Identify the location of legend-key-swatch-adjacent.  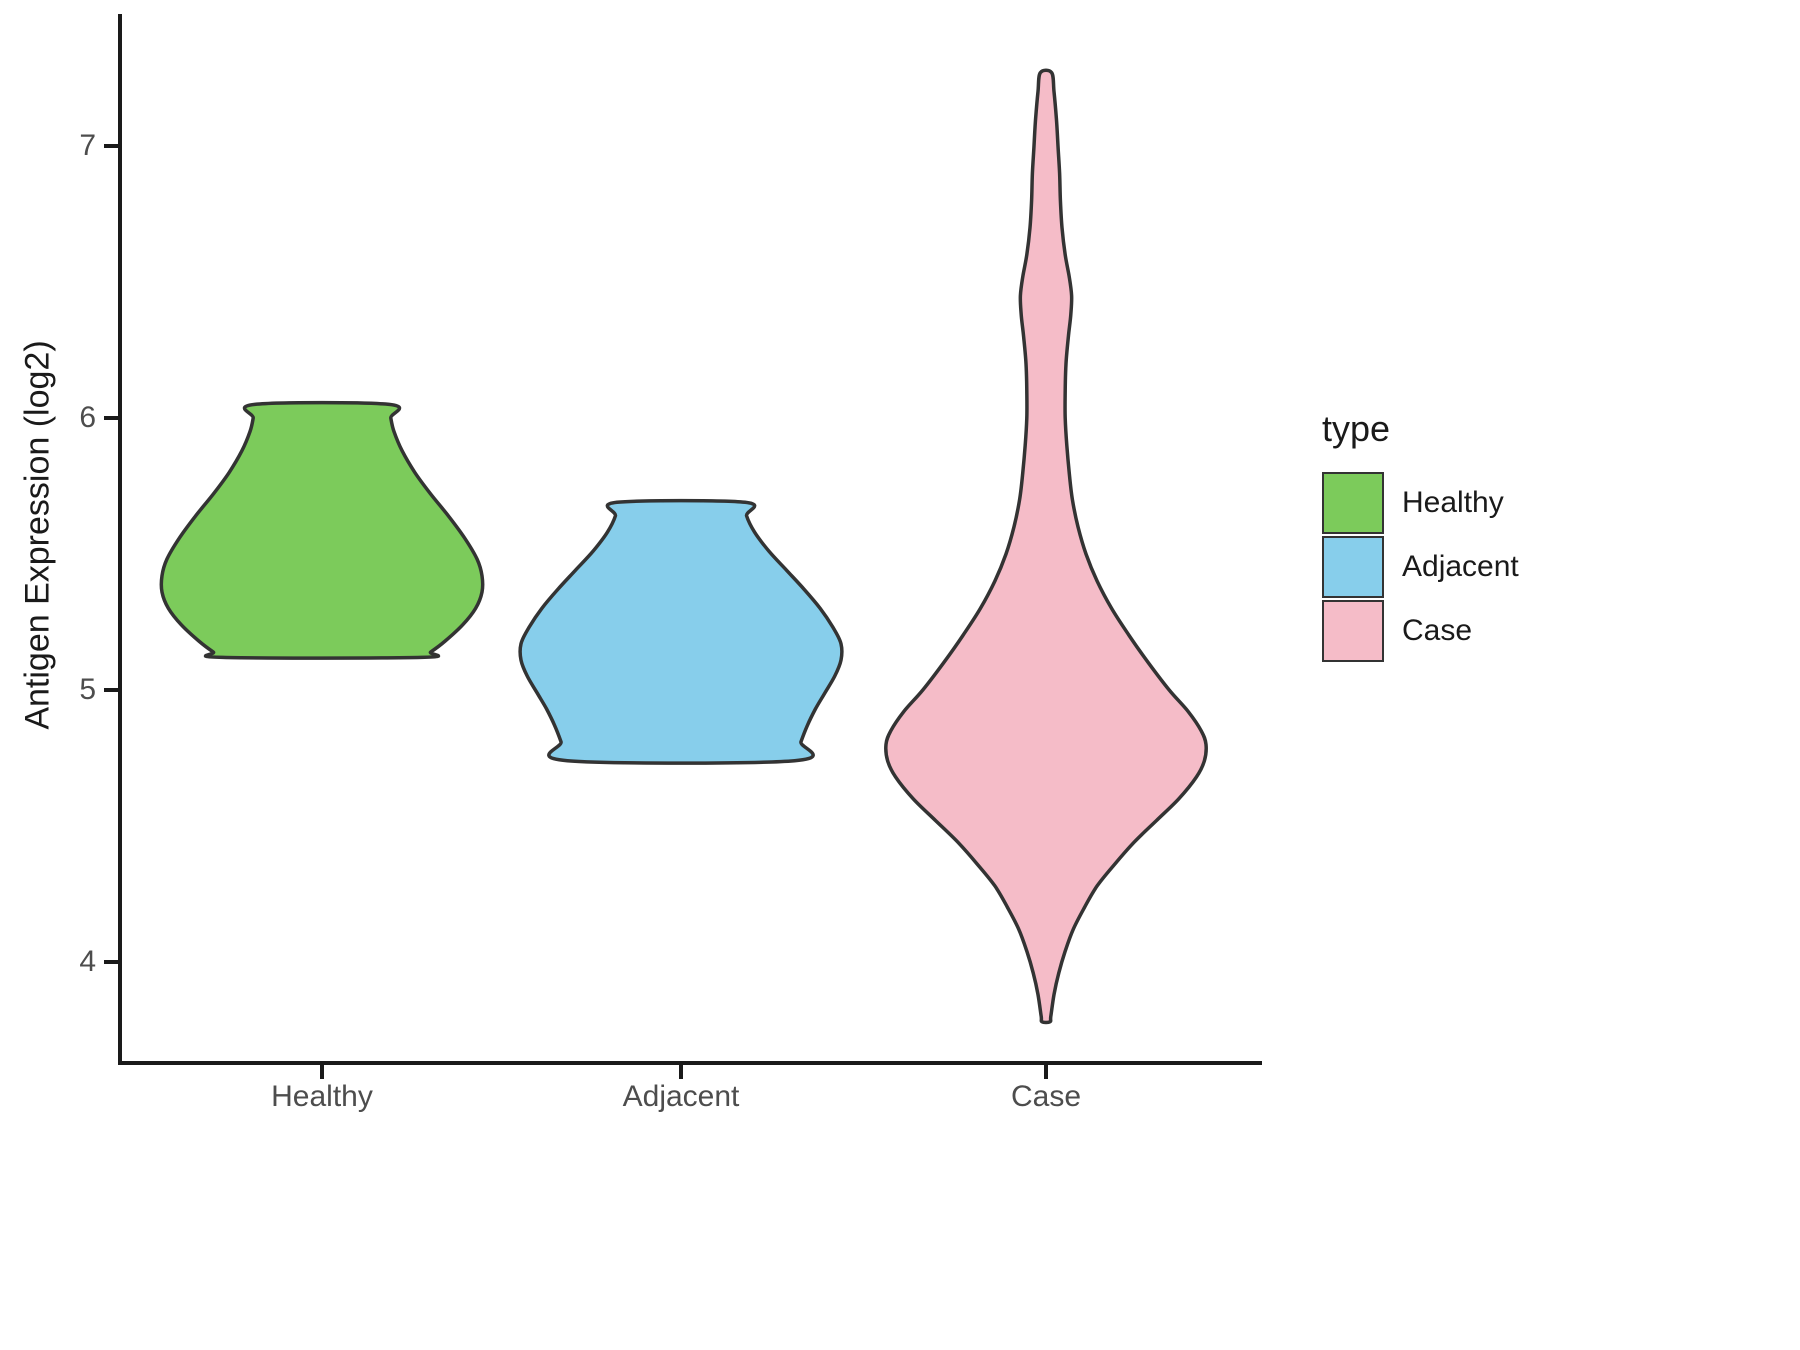
(1353, 567).